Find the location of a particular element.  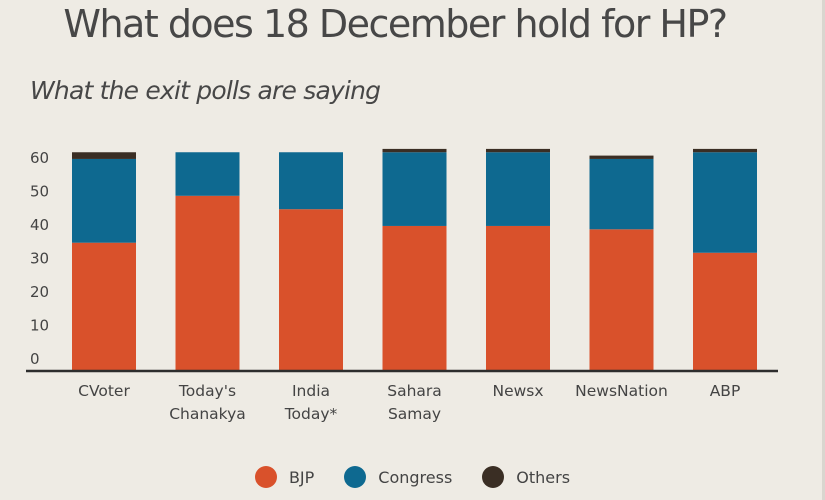

window-edge is located at coordinates (823, 250).